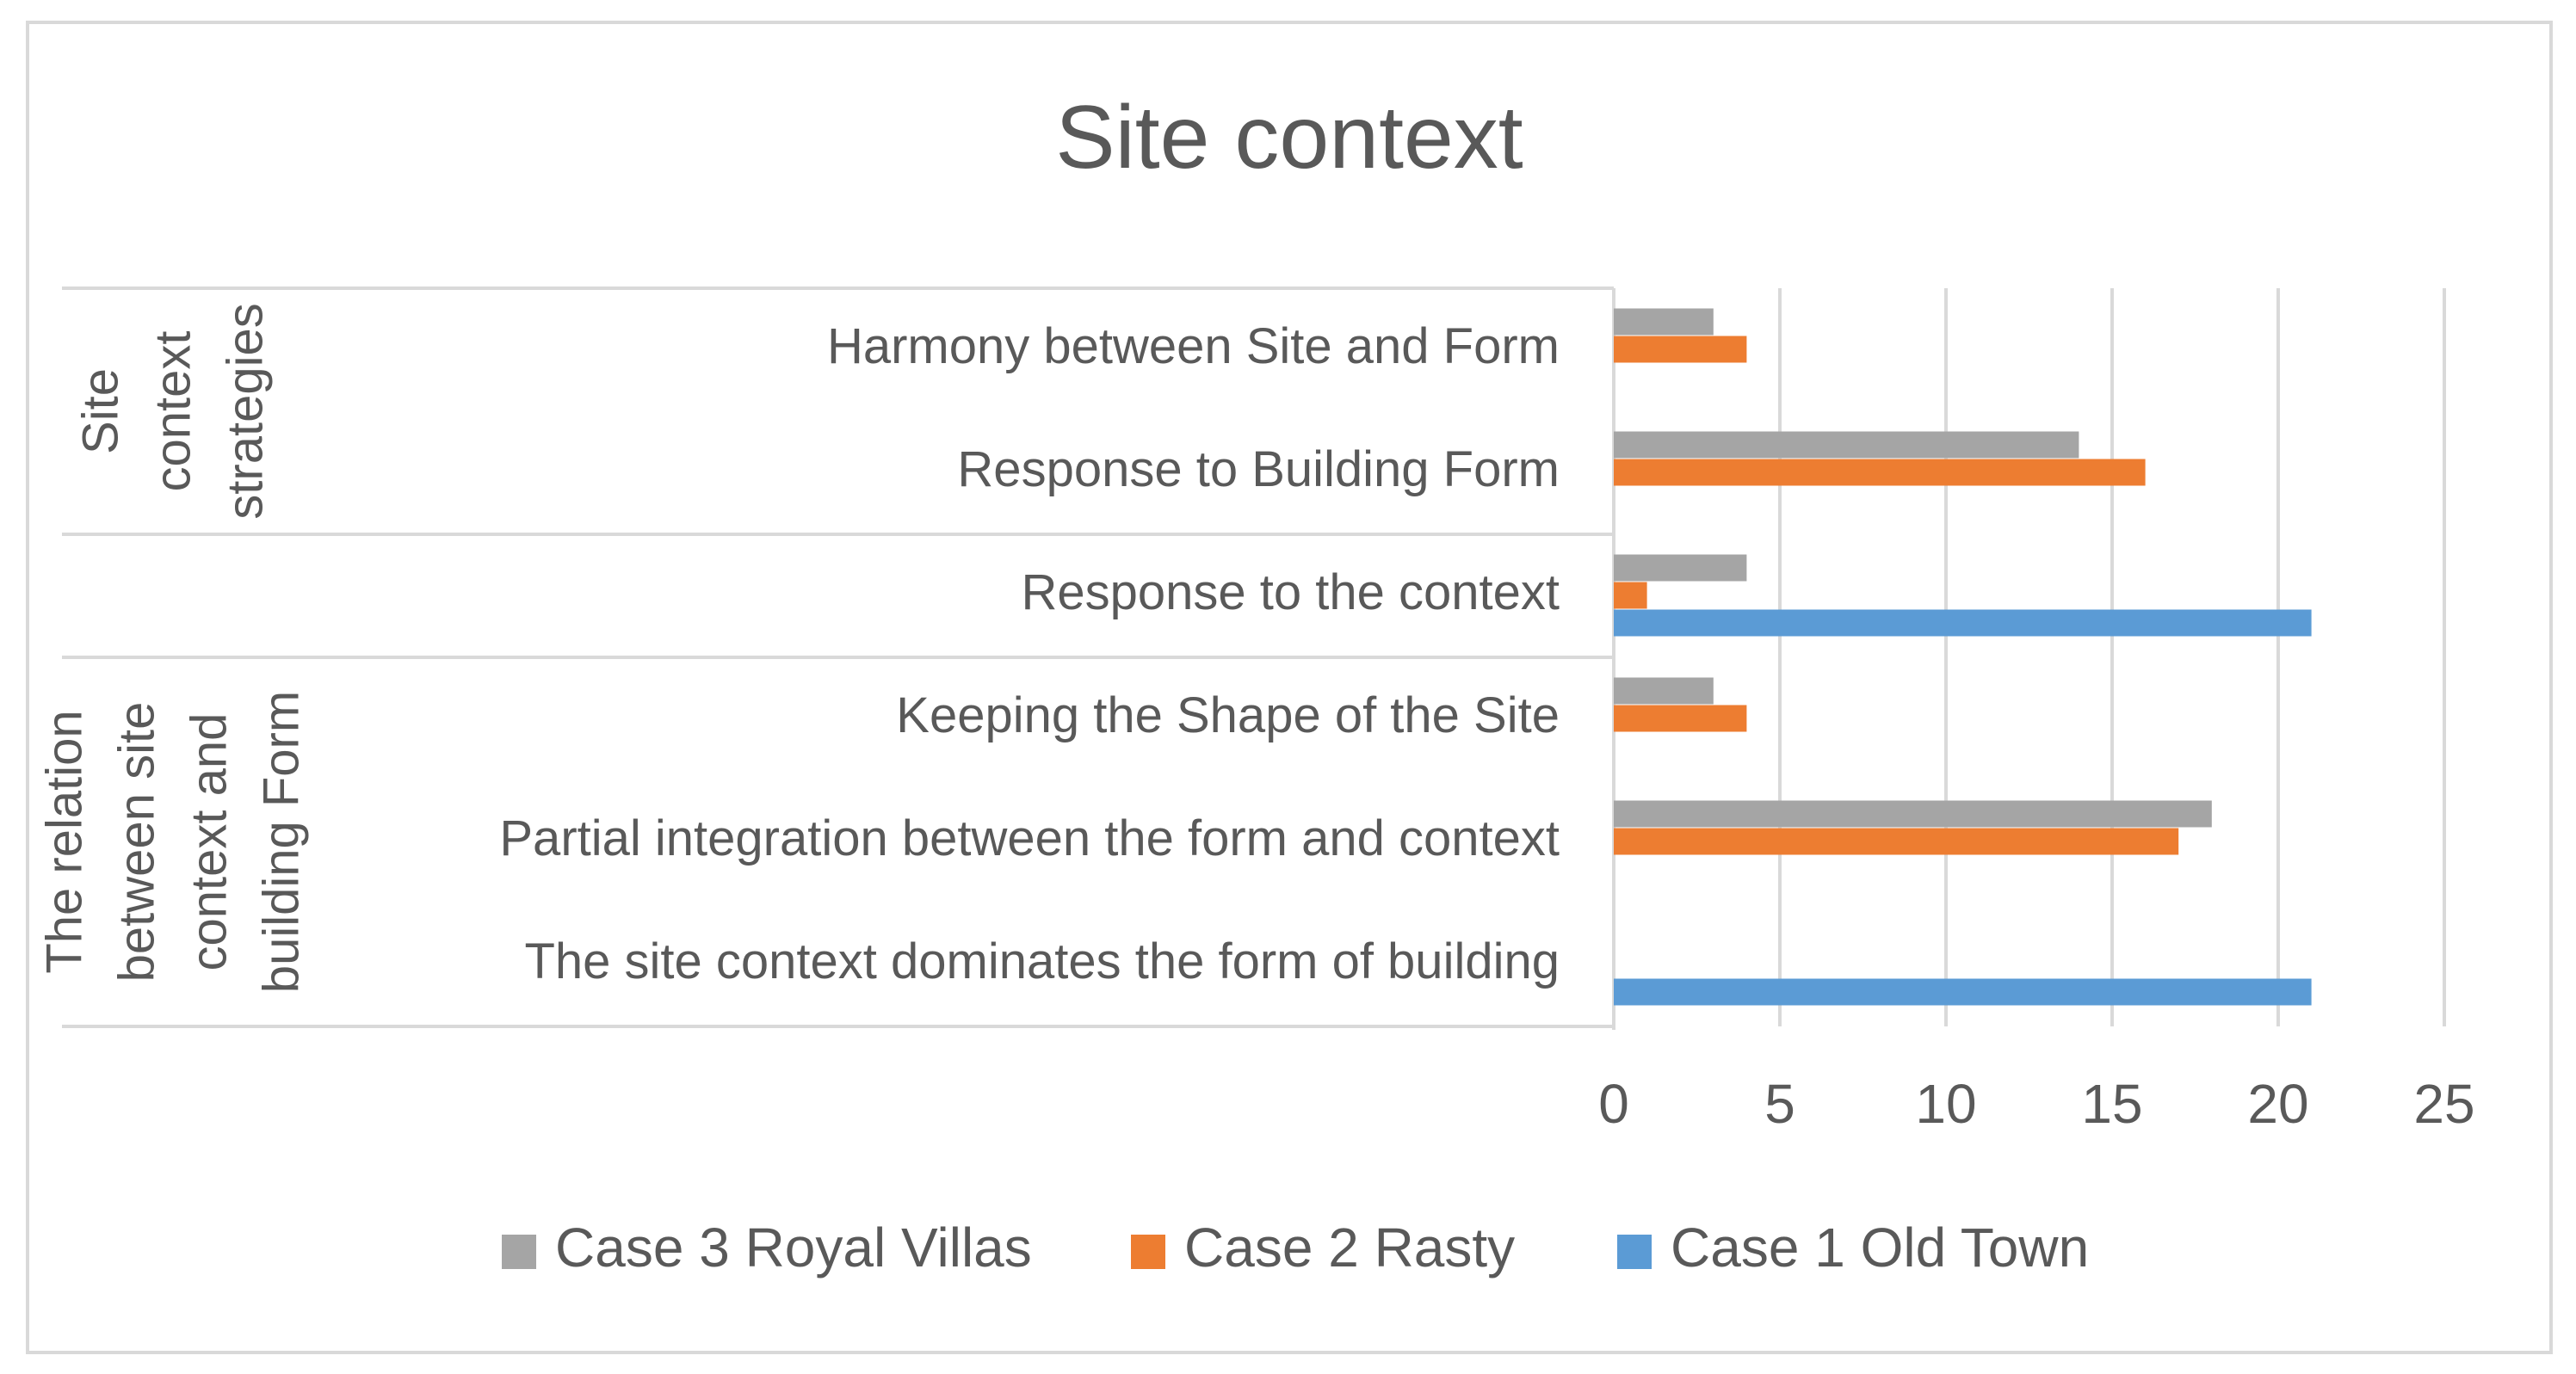 The width and height of the screenshot is (2576, 1374). What do you see at coordinates (209, 842) in the screenshot?
I see `group-label: context and` at bounding box center [209, 842].